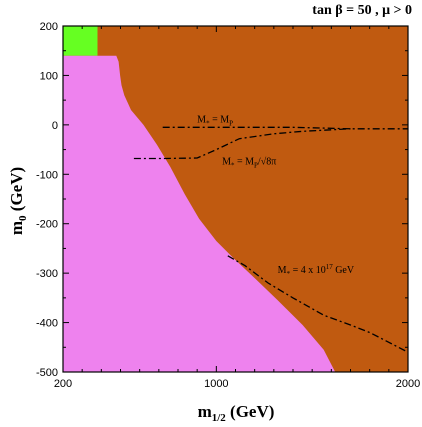 This screenshot has height=427, width=422. I want to click on y-tick-labels: 200 100 0 -100 -200 -300 -400 -500, so click(47, 200).